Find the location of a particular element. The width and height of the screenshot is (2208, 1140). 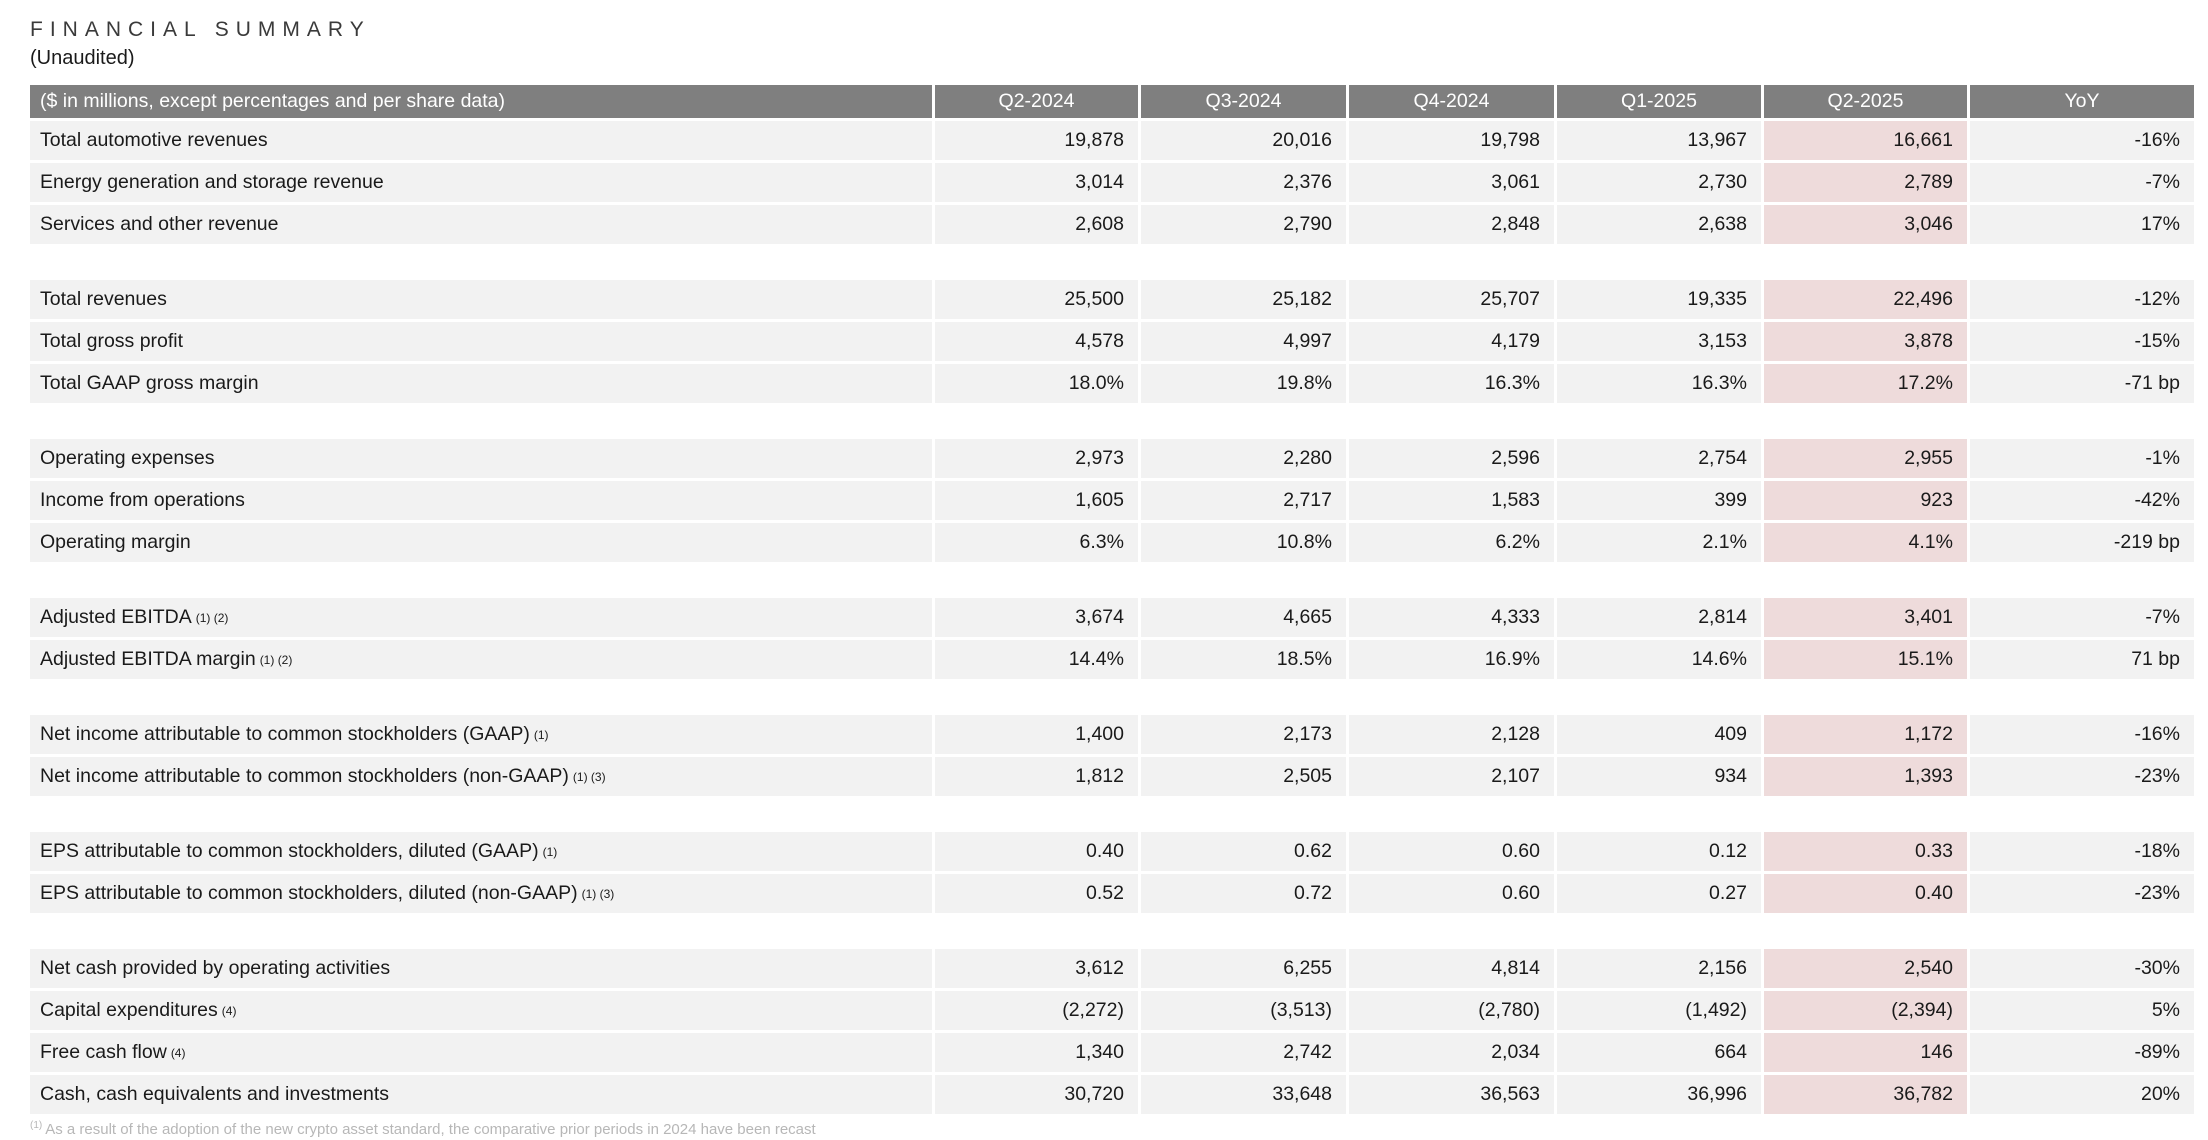

cell-q3-2024: 33,648 is located at coordinates (1242, 1094).